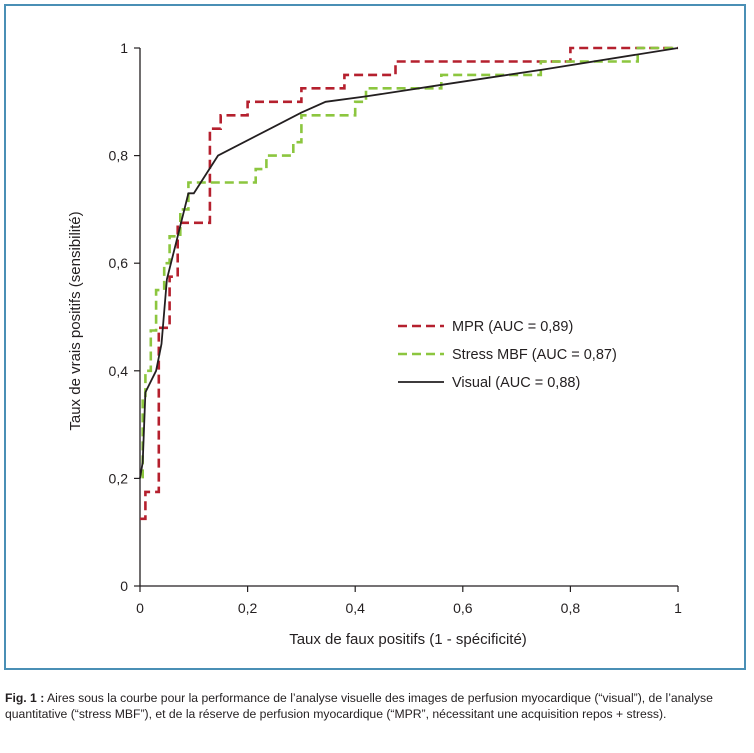 The image size is (754, 753). What do you see at coordinates (119, 263) in the screenshot?
I see `y-tick-label: 0,6` at bounding box center [119, 263].